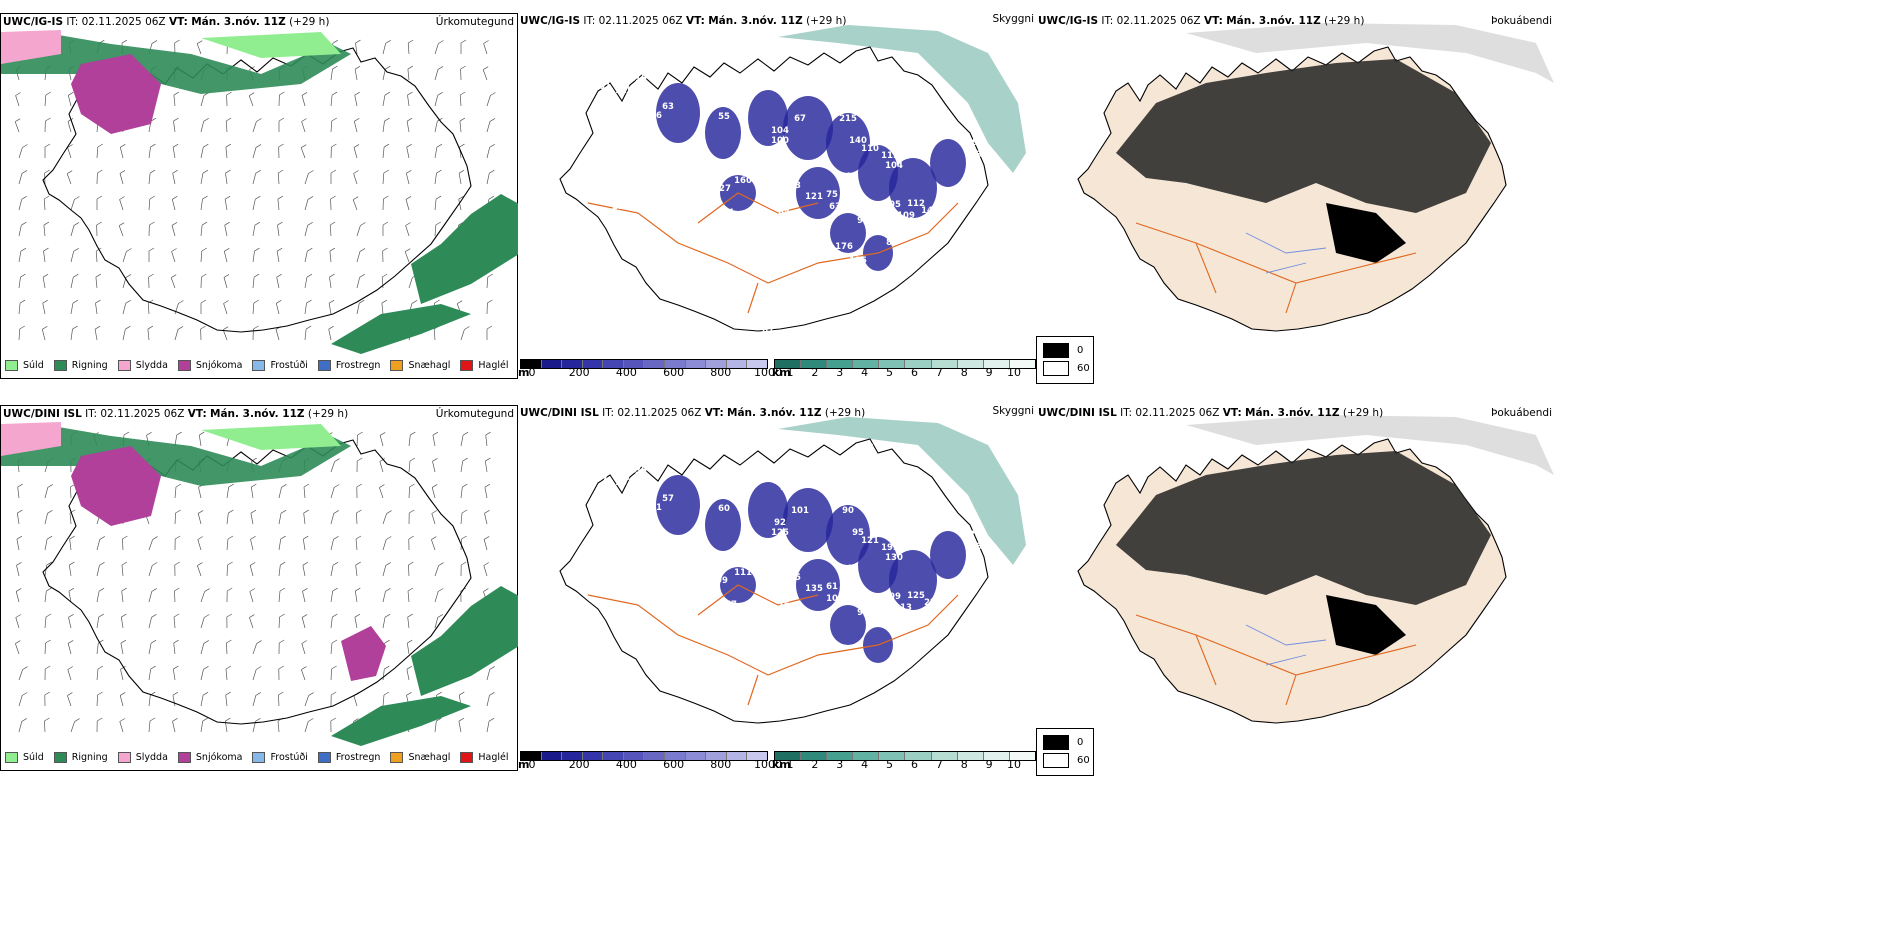 This screenshot has height=950, width=1900. I want to click on cloud-base-value: 95, so click(708, 171).